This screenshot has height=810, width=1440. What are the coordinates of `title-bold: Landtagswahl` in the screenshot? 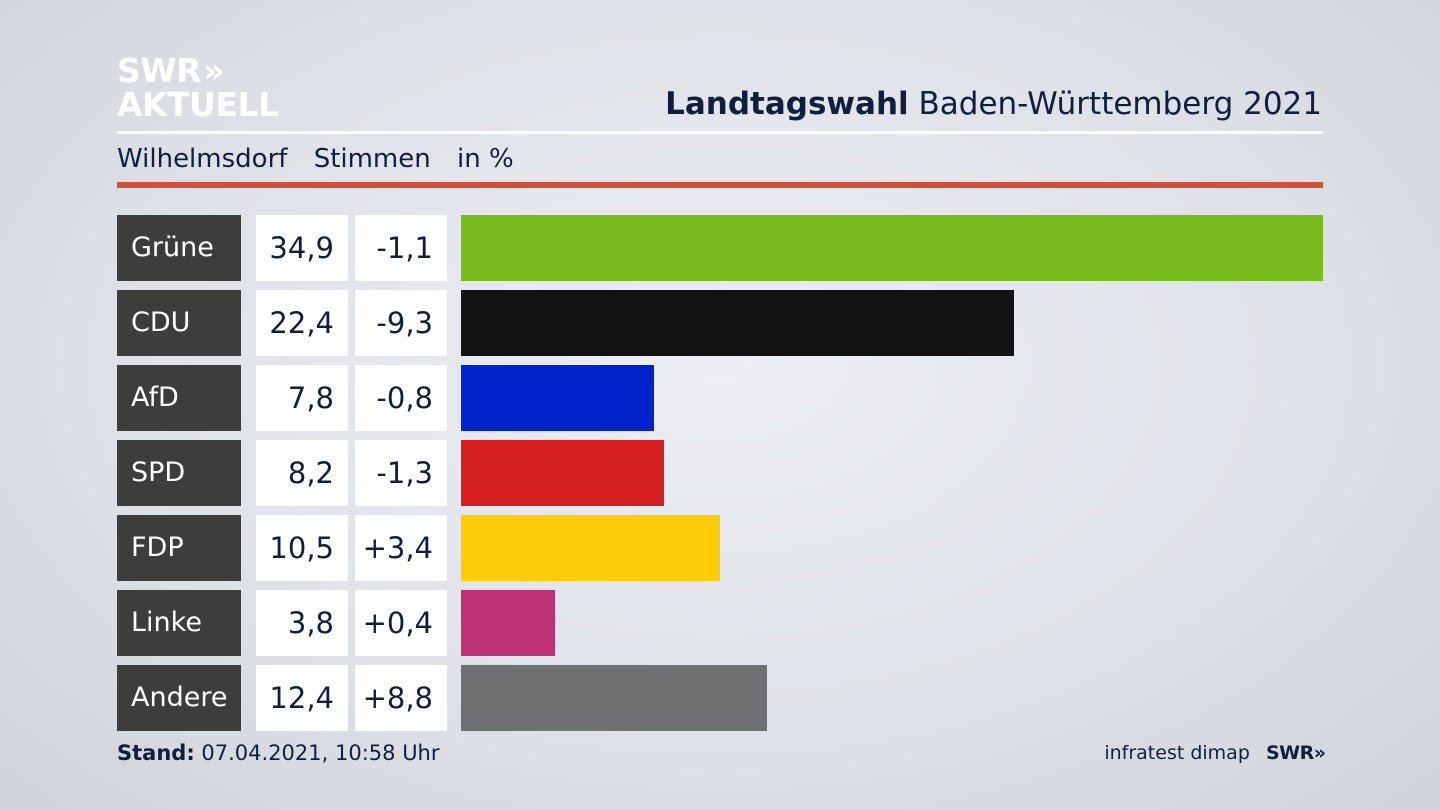 It's located at (787, 104).